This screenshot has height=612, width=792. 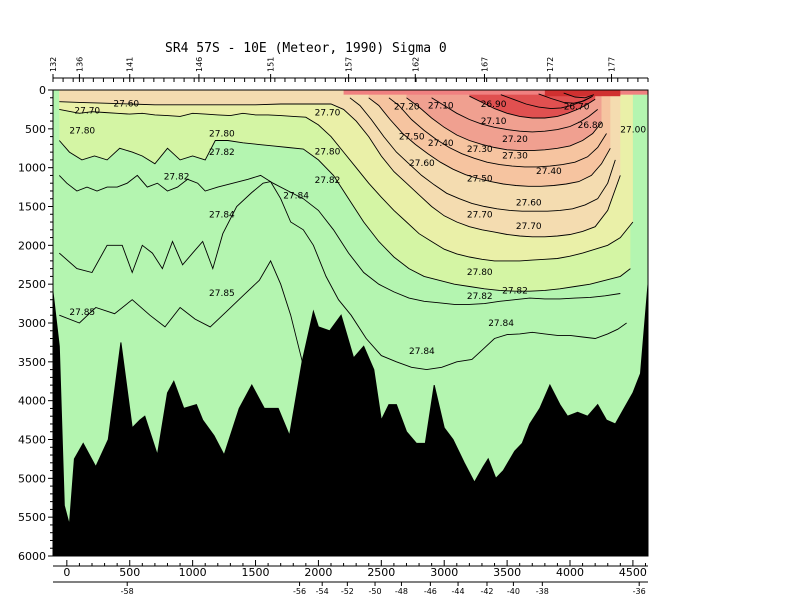 I want to click on contour-line-26.80, so click(x=565, y=98).